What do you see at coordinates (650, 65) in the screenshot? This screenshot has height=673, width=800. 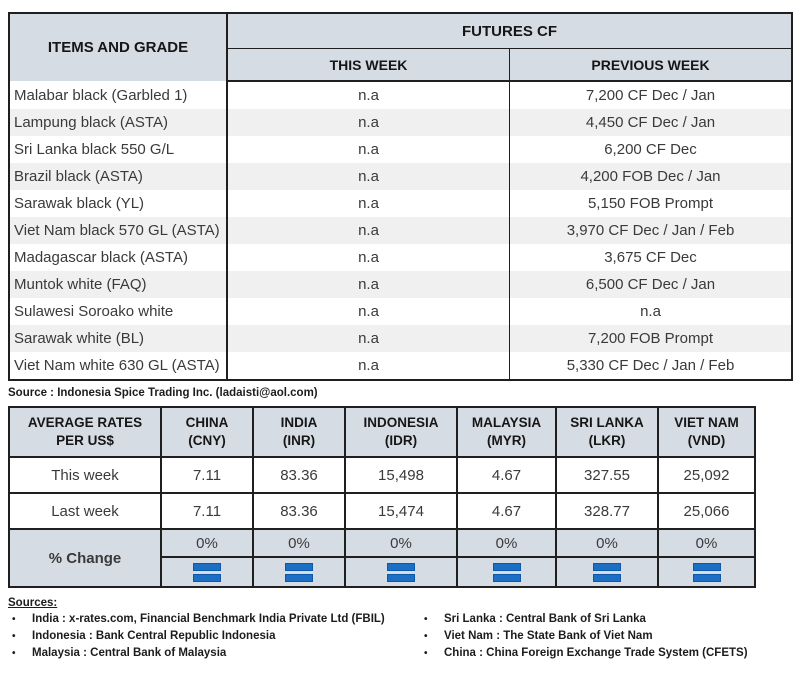 I see `previous-week-header: PREVIOUS WEEK` at bounding box center [650, 65].